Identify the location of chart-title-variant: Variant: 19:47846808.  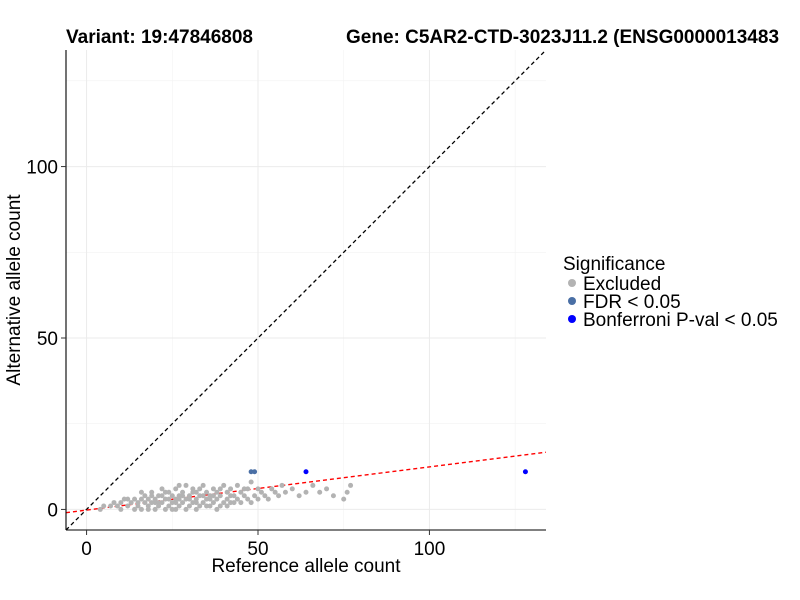
(159, 37).